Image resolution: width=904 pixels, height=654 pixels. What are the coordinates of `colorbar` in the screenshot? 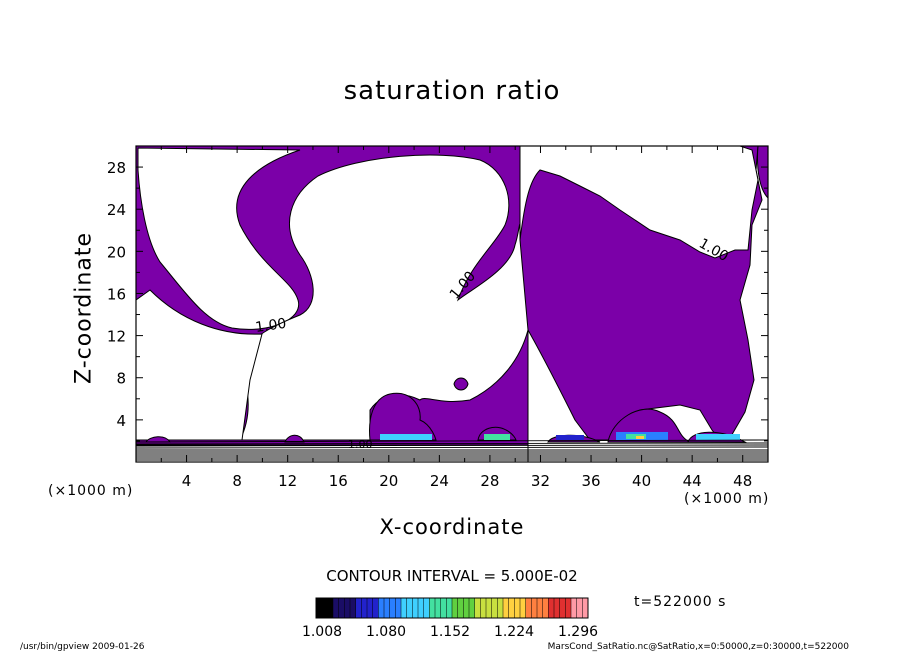 It's located at (452, 608).